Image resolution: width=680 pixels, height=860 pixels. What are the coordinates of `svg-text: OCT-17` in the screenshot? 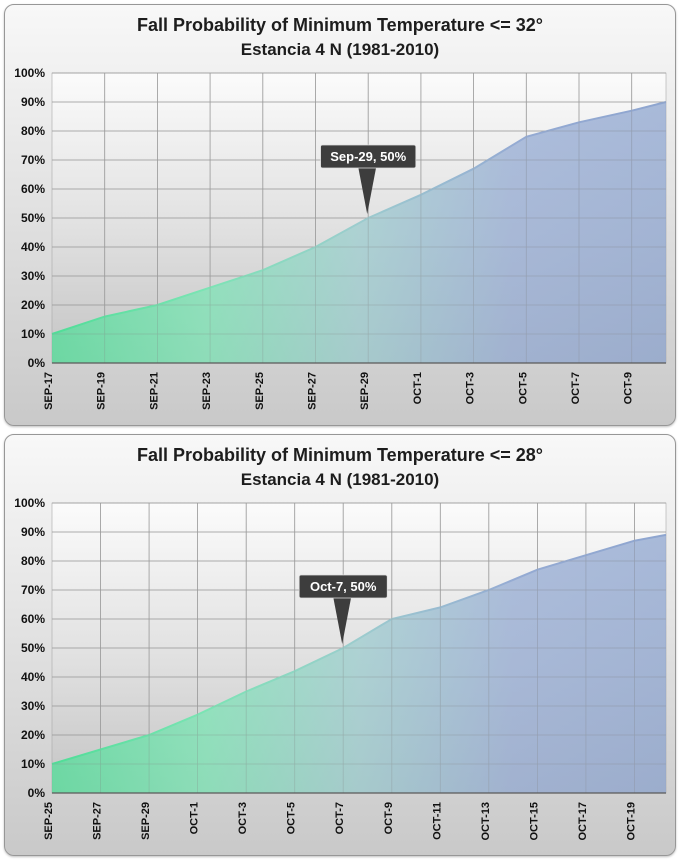 It's located at (583, 821).